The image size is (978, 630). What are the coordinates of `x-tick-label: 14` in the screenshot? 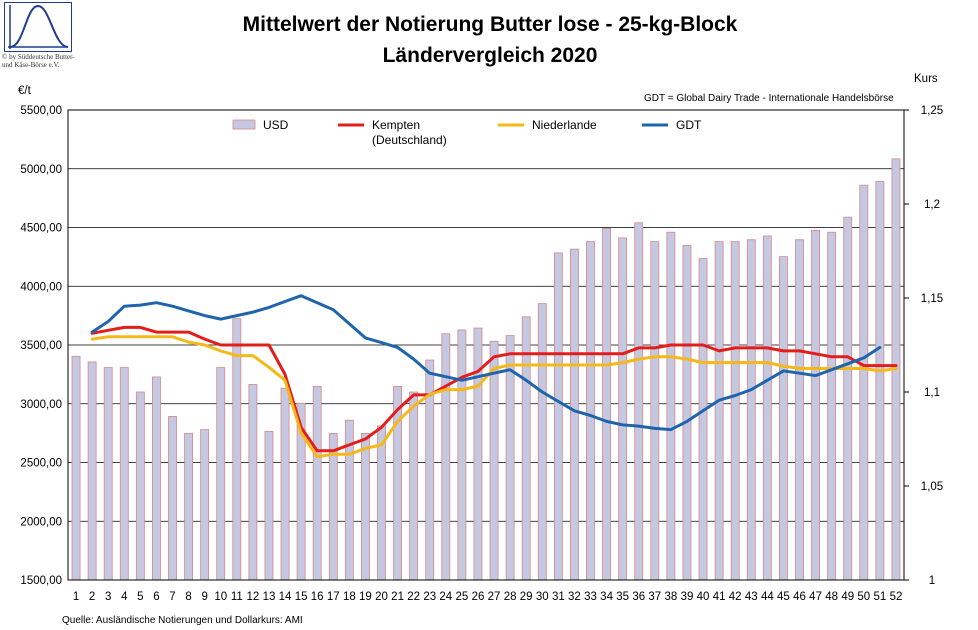 It's located at (285, 597).